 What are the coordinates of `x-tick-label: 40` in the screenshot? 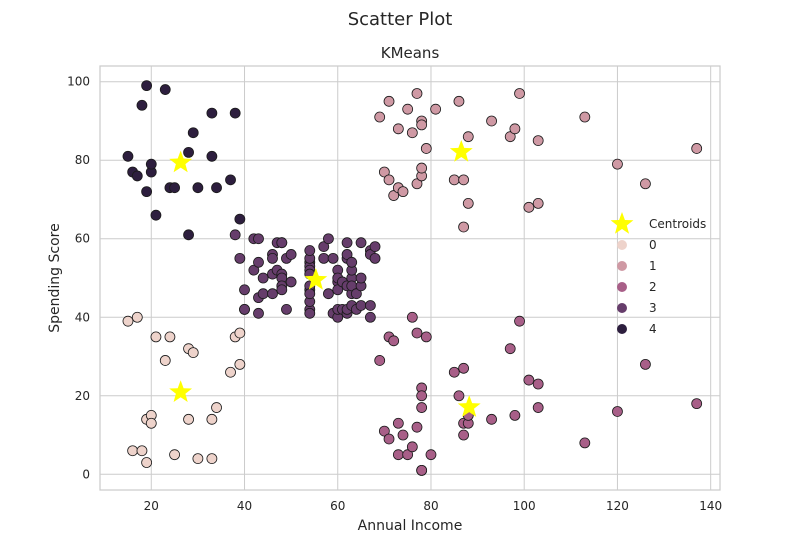 It's located at (244, 506).